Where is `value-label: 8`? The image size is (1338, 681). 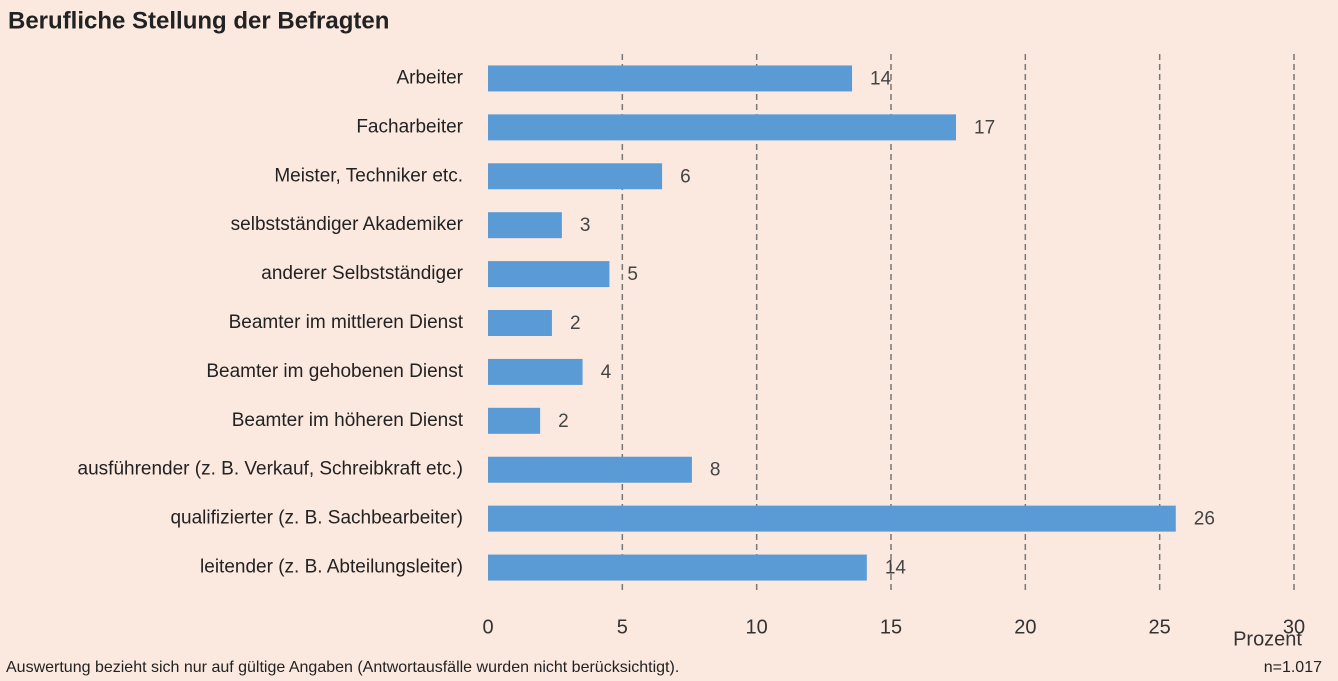 value-label: 8 is located at coordinates (715, 470).